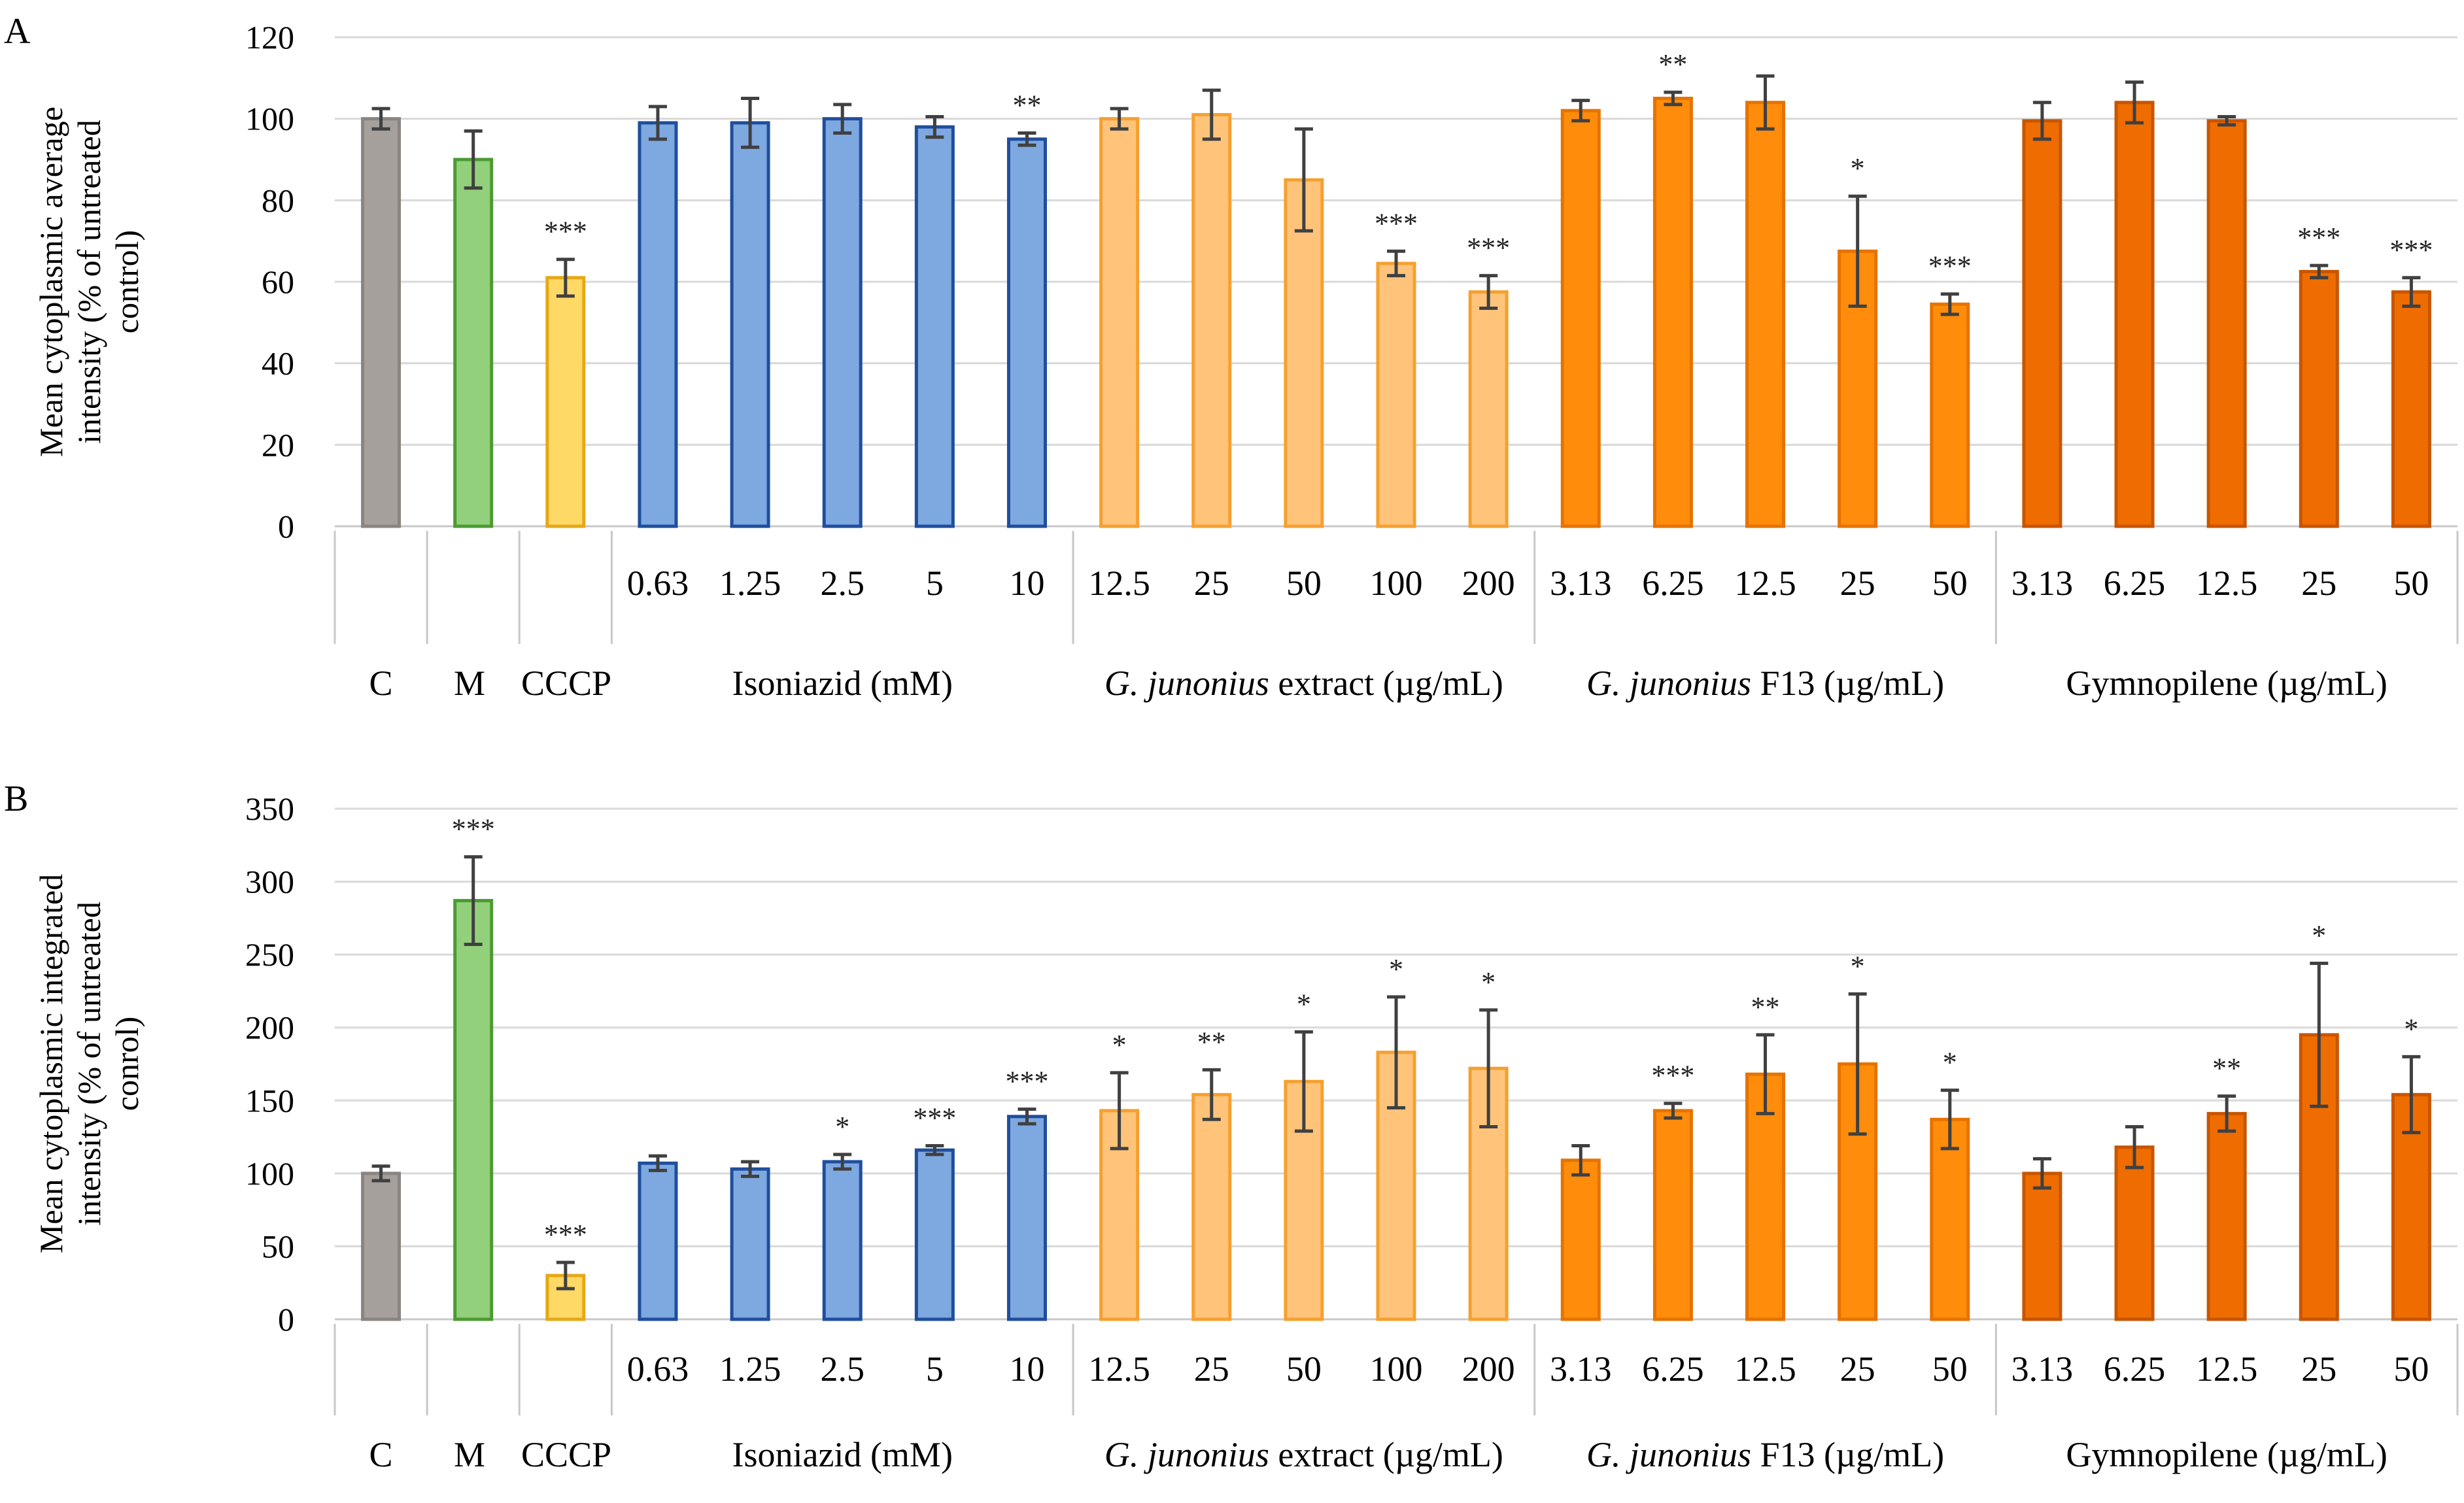  What do you see at coordinates (269, 954) in the screenshot?
I see `y-tick-label: 250` at bounding box center [269, 954].